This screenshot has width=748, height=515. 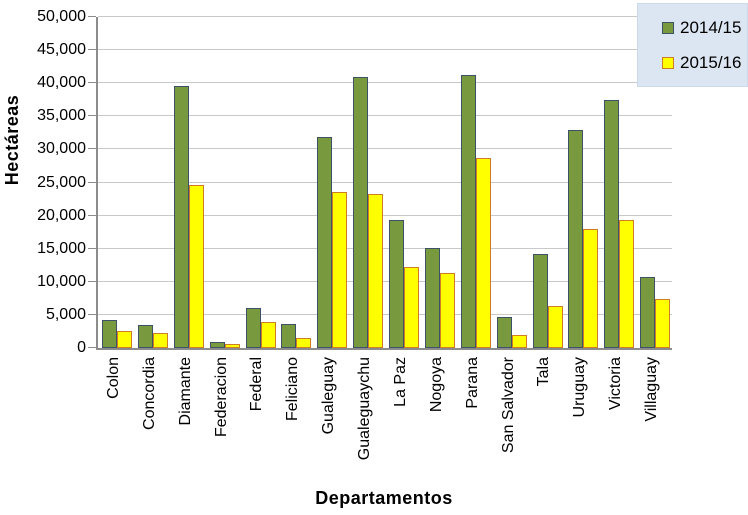 I want to click on x-tick-label: Gualeguay, so click(x=329, y=396).